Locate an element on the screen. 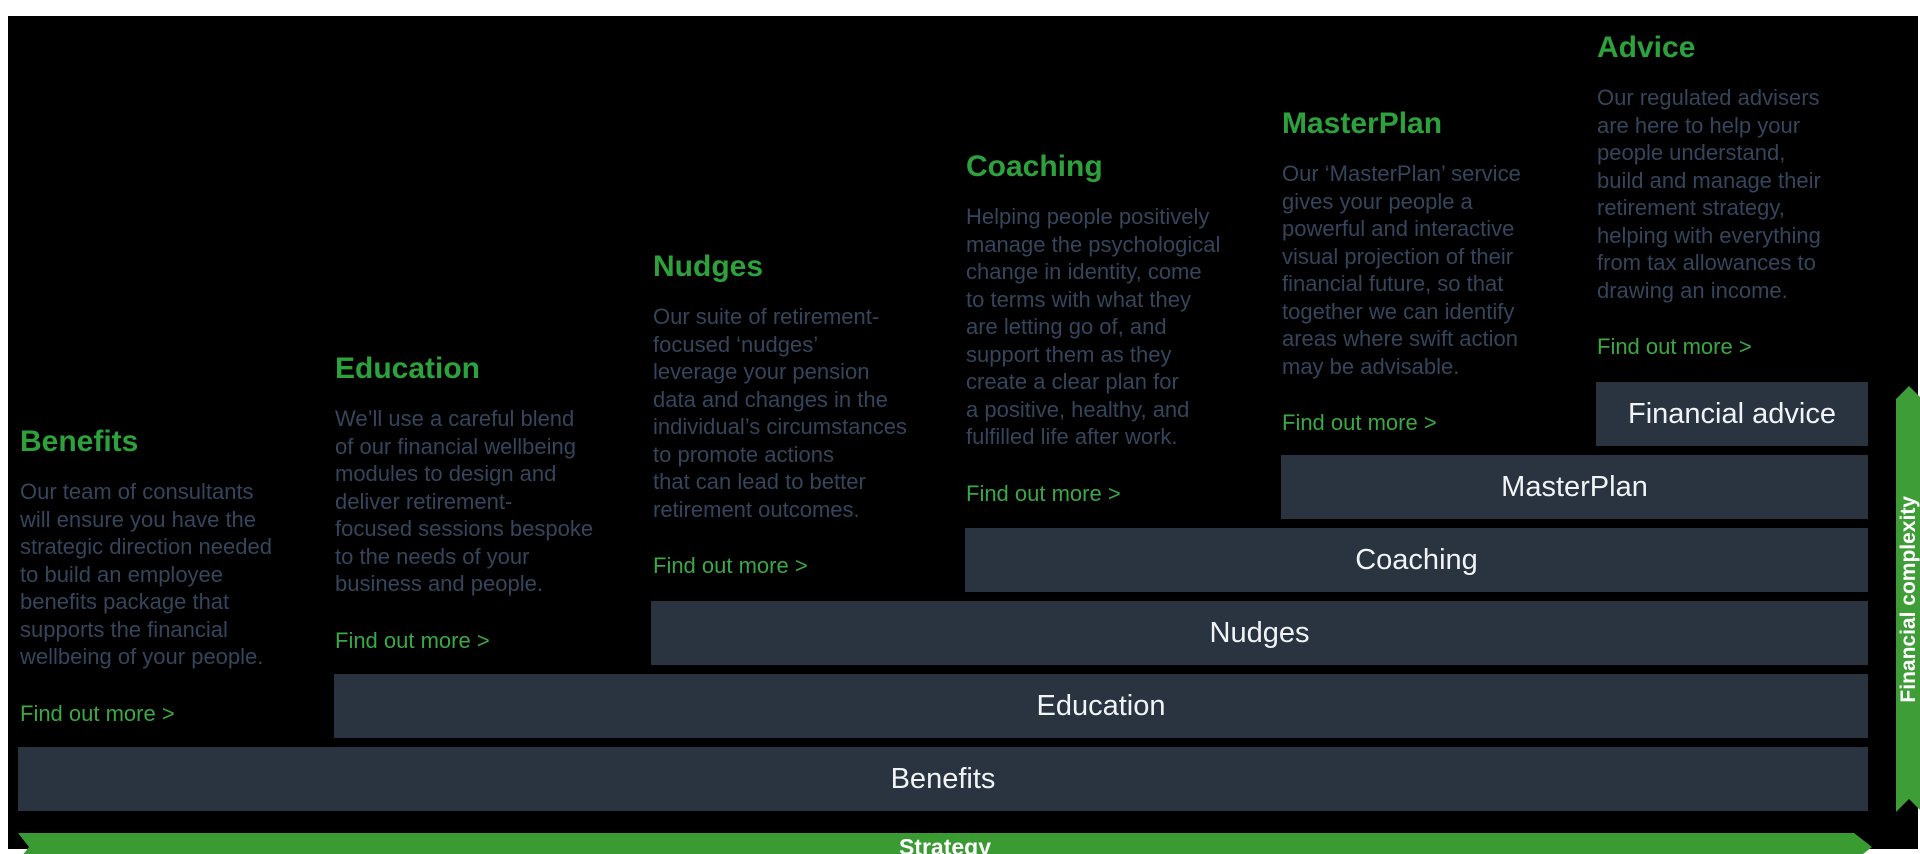  benefits-heading: Benefits is located at coordinates (79, 441).